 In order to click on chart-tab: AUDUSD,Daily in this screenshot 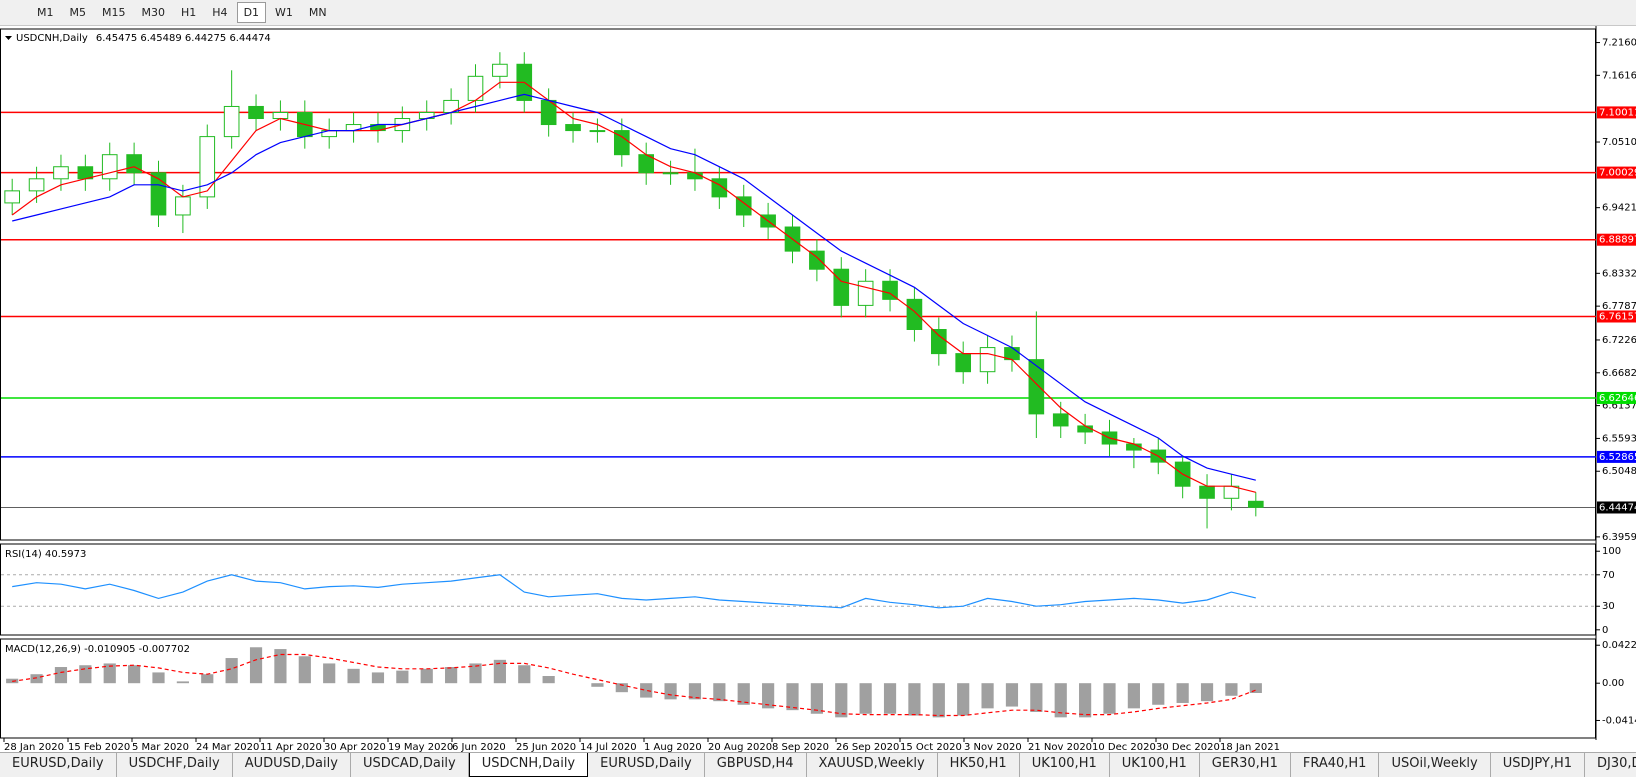, I will do `click(292, 765)`.